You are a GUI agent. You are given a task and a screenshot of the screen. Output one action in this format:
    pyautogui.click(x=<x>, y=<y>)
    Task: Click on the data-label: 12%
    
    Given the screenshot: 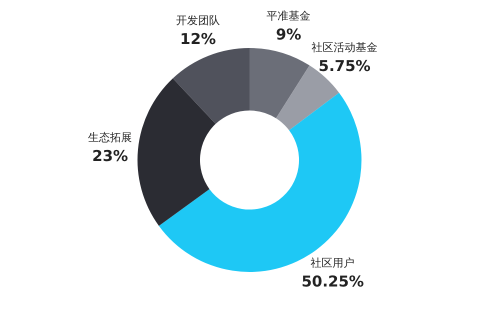 What is the action you would take?
    pyautogui.click(x=198, y=39)
    